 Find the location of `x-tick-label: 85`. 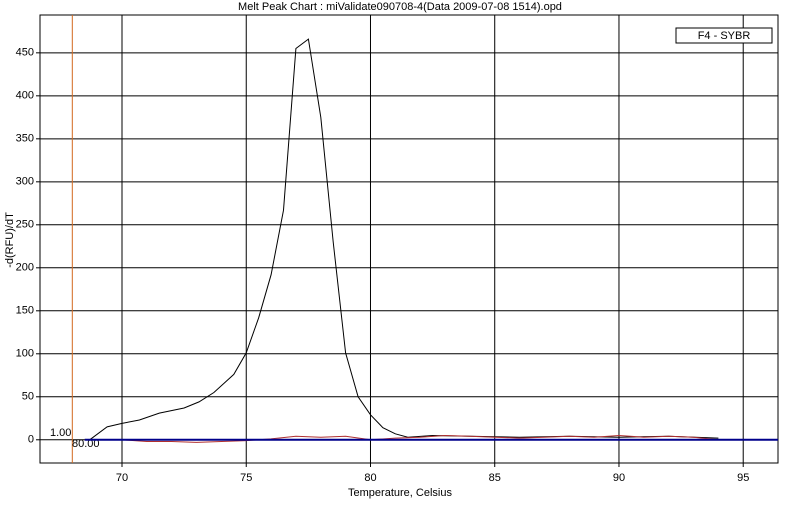

x-tick-label: 85 is located at coordinates (495, 478).